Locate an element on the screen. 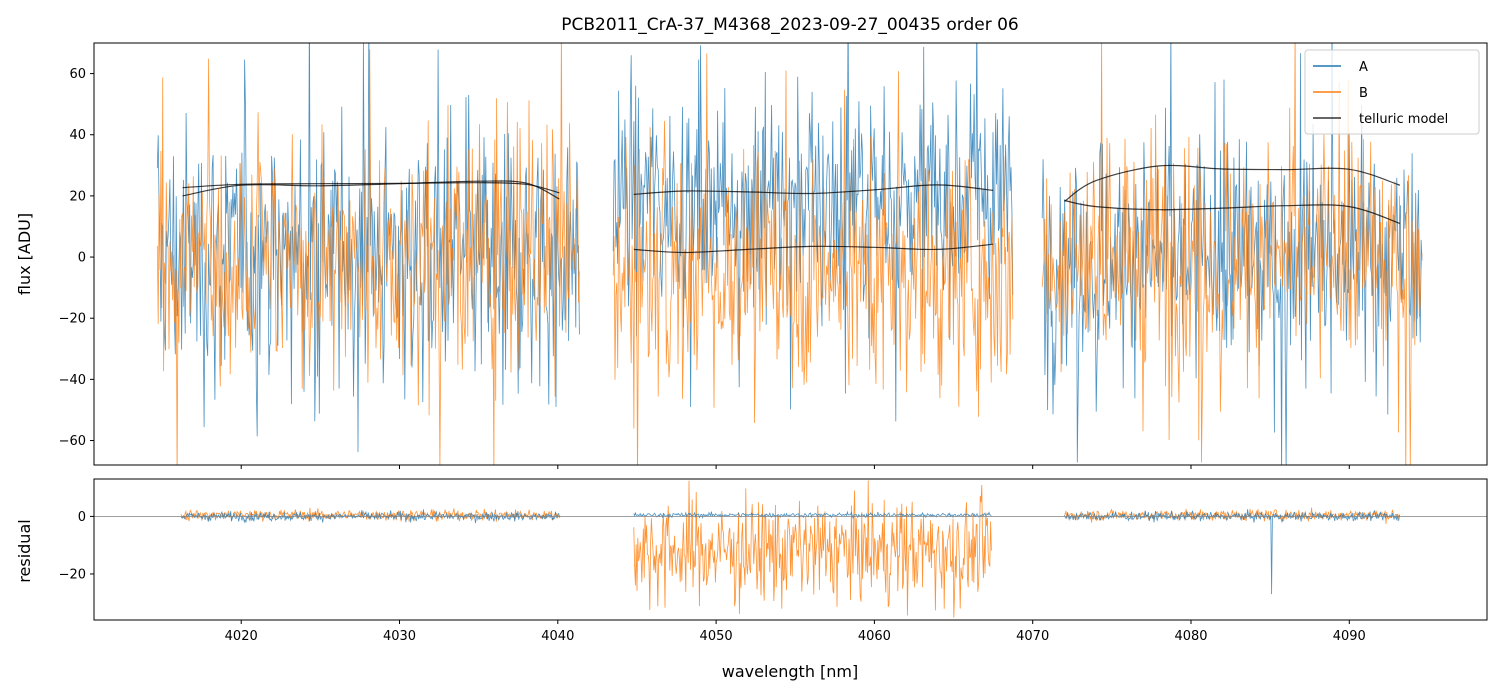  x-axis-label: wavelength [nm] is located at coordinates (790, 671).